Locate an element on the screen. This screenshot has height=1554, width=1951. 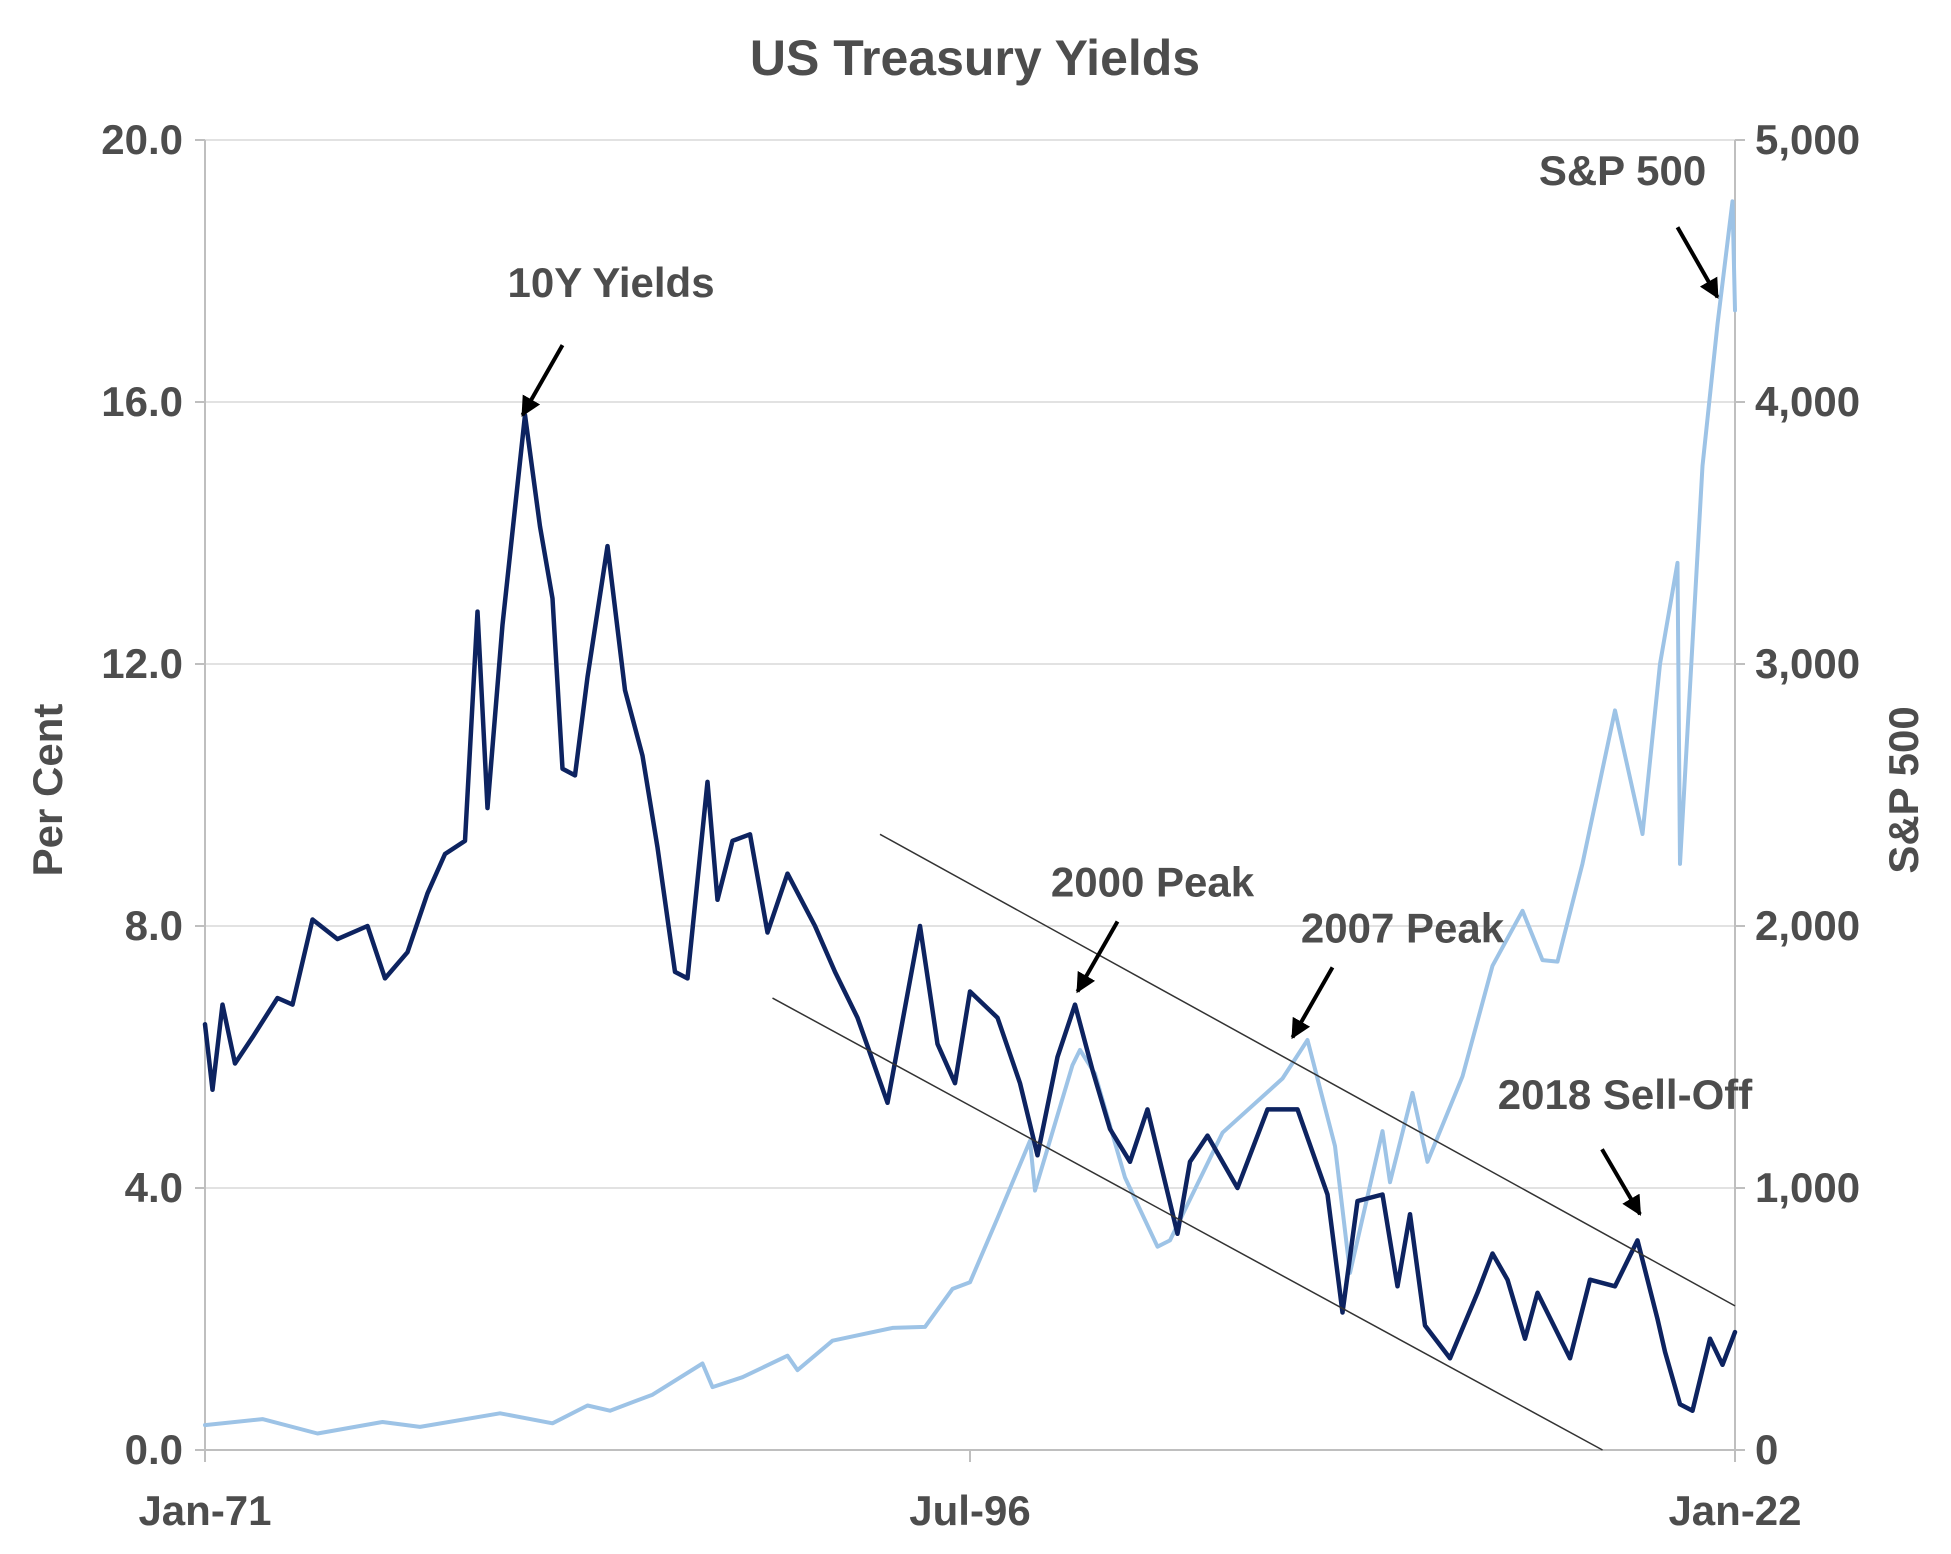
y-tick-label: 16.0 is located at coordinates (142, 401).